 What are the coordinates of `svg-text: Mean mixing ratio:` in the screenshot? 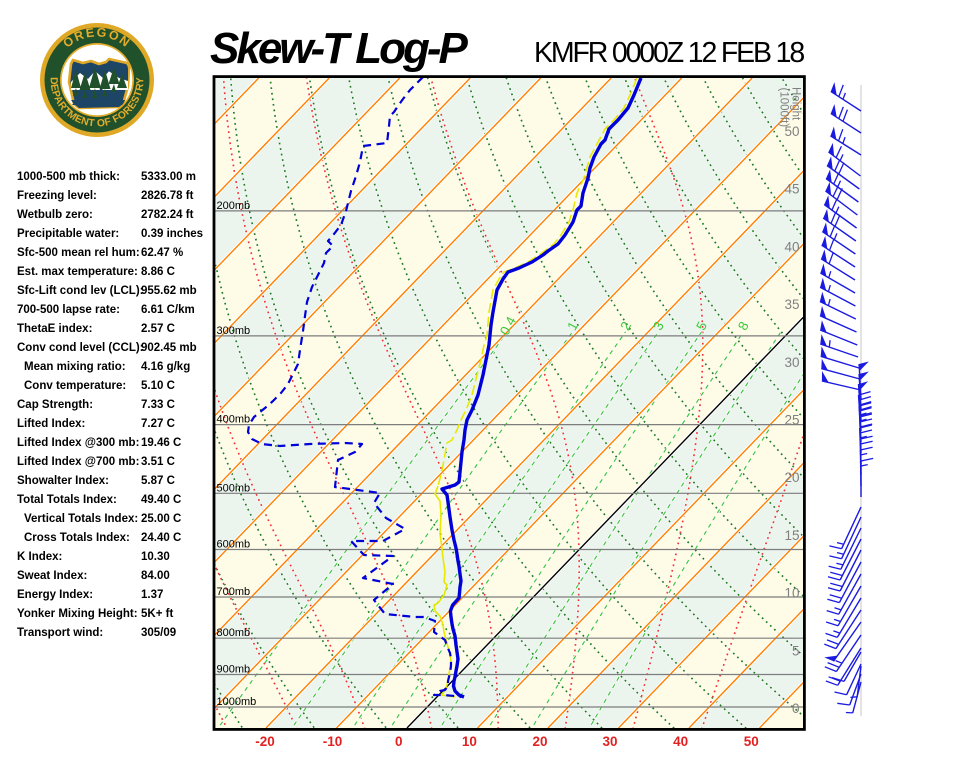 It's located at (75, 367).